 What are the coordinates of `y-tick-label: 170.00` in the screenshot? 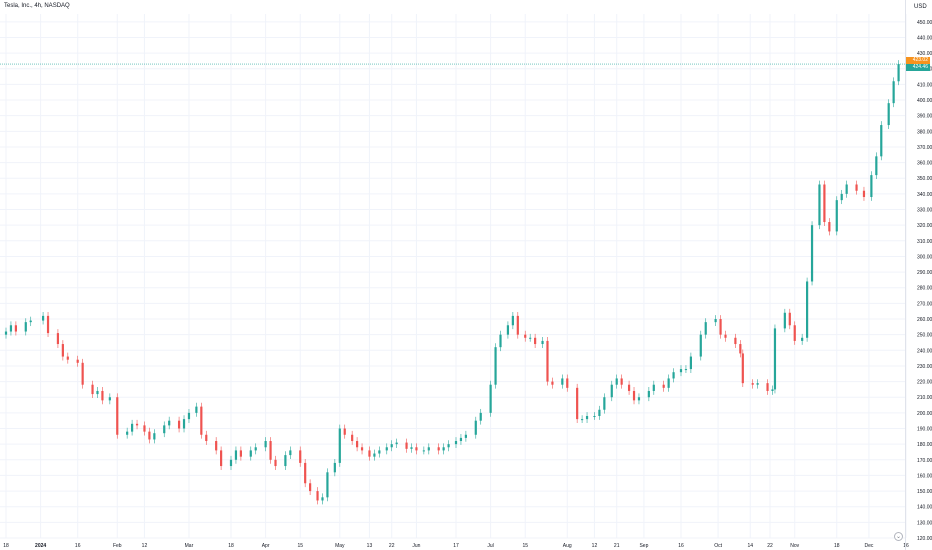 It's located at (924, 461).